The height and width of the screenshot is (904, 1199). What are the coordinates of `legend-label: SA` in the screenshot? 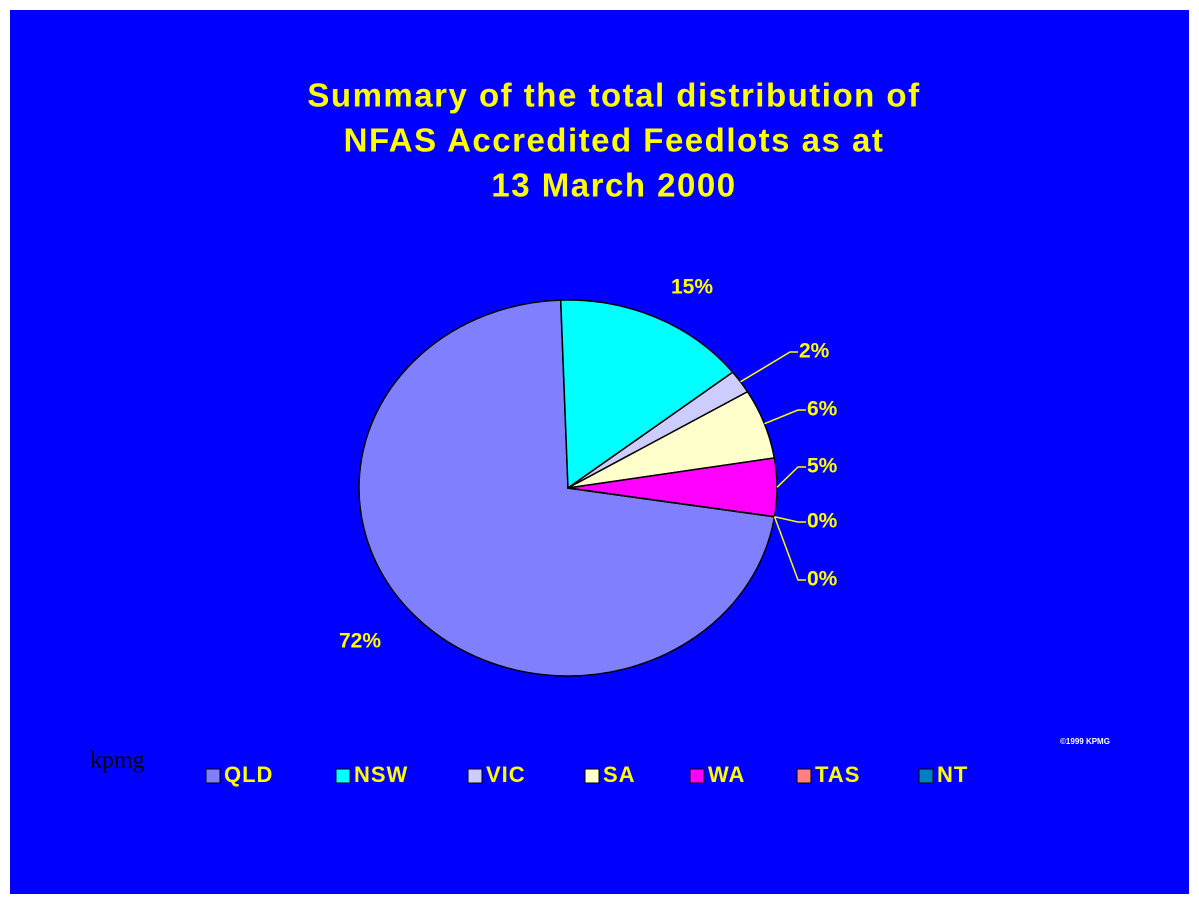 It's located at (619, 774).